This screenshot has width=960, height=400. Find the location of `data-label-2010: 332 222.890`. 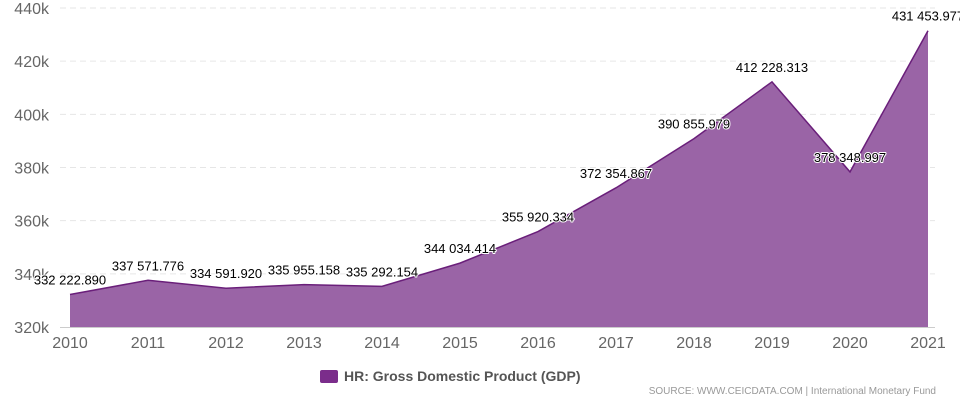

data-label-2010: 332 222.890 is located at coordinates (70, 280).